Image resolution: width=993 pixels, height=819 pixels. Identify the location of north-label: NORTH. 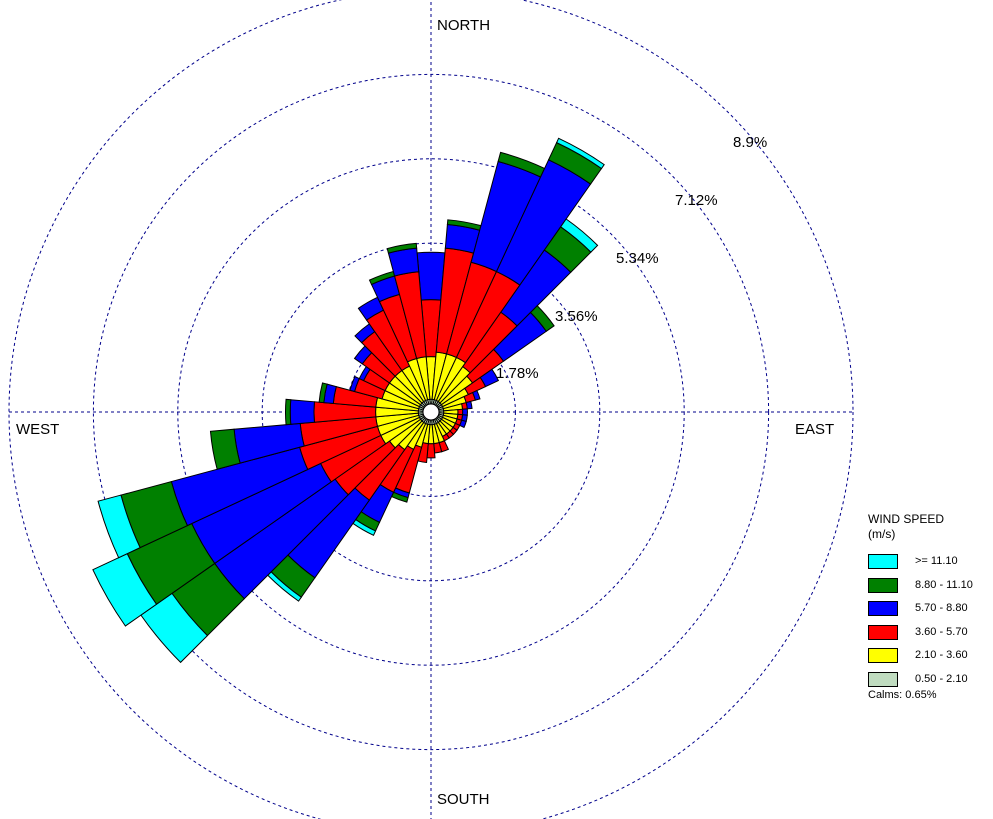
(463, 25).